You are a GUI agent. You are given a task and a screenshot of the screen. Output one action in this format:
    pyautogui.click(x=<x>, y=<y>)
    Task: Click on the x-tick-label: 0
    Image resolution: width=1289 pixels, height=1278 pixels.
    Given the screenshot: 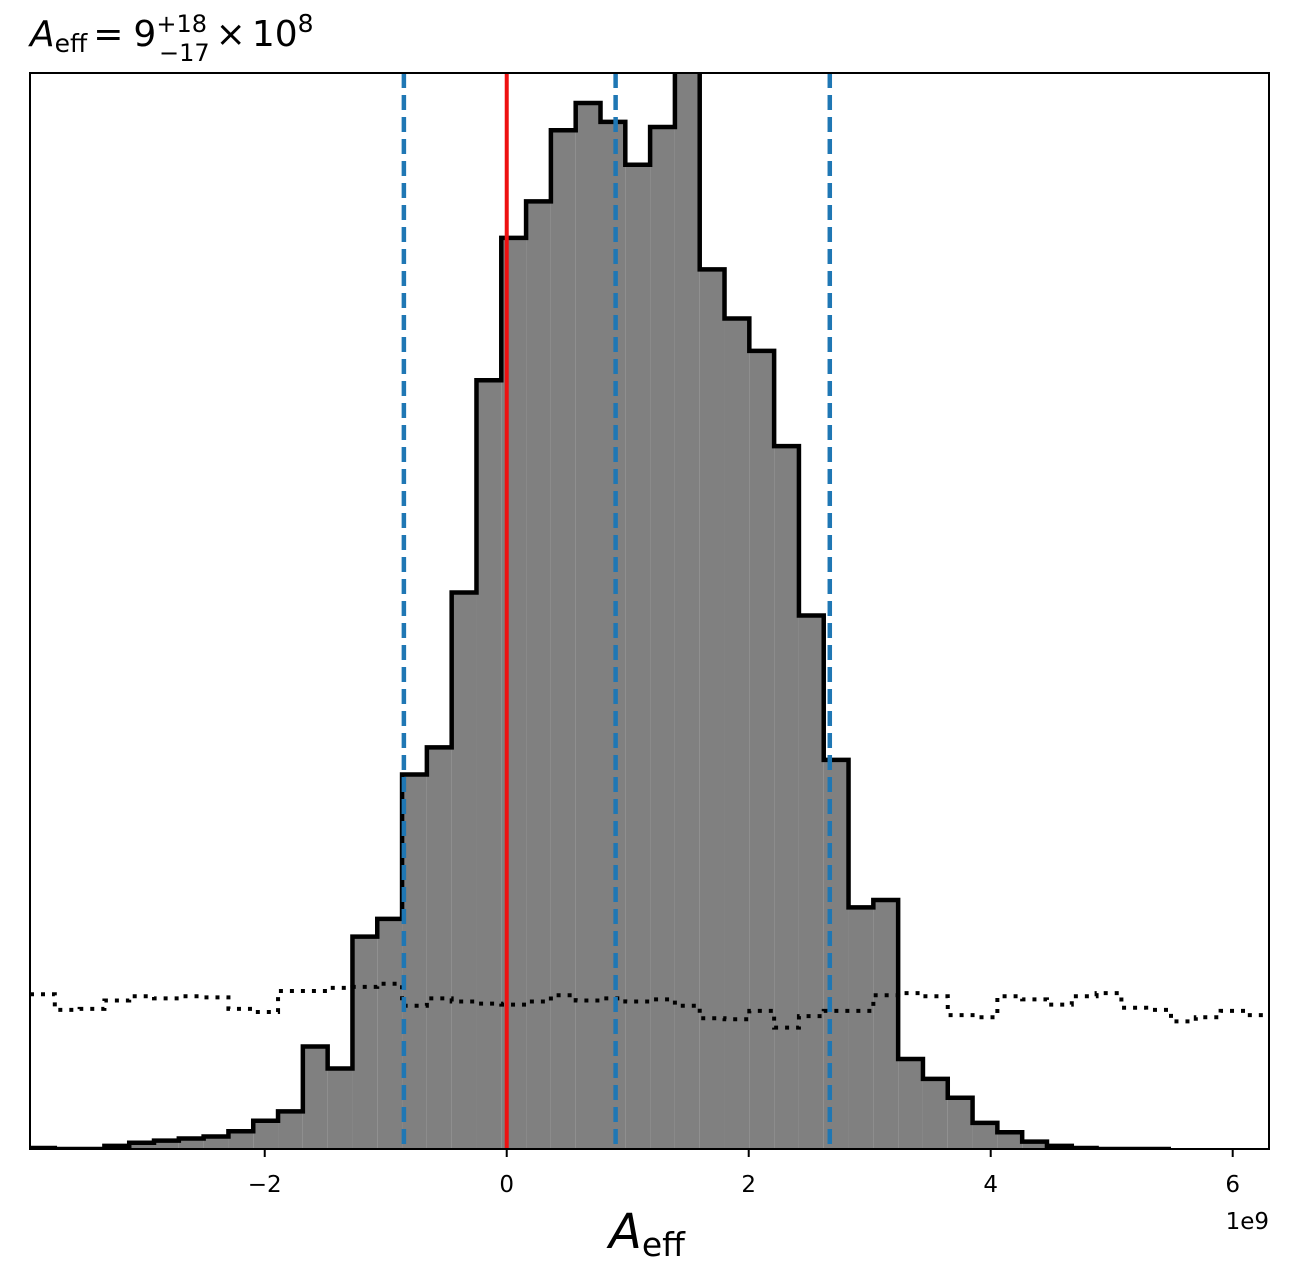 What is the action you would take?
    pyautogui.click(x=506, y=1185)
    